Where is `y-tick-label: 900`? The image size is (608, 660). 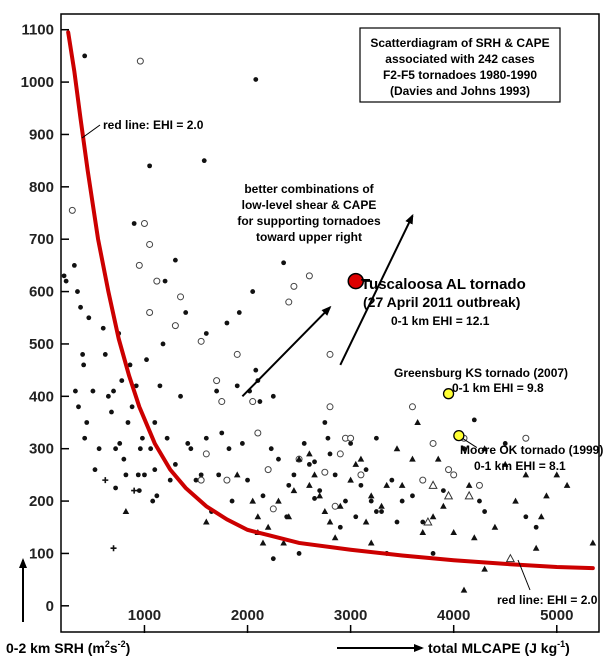 y-tick-label: 900 is located at coordinates (41, 134).